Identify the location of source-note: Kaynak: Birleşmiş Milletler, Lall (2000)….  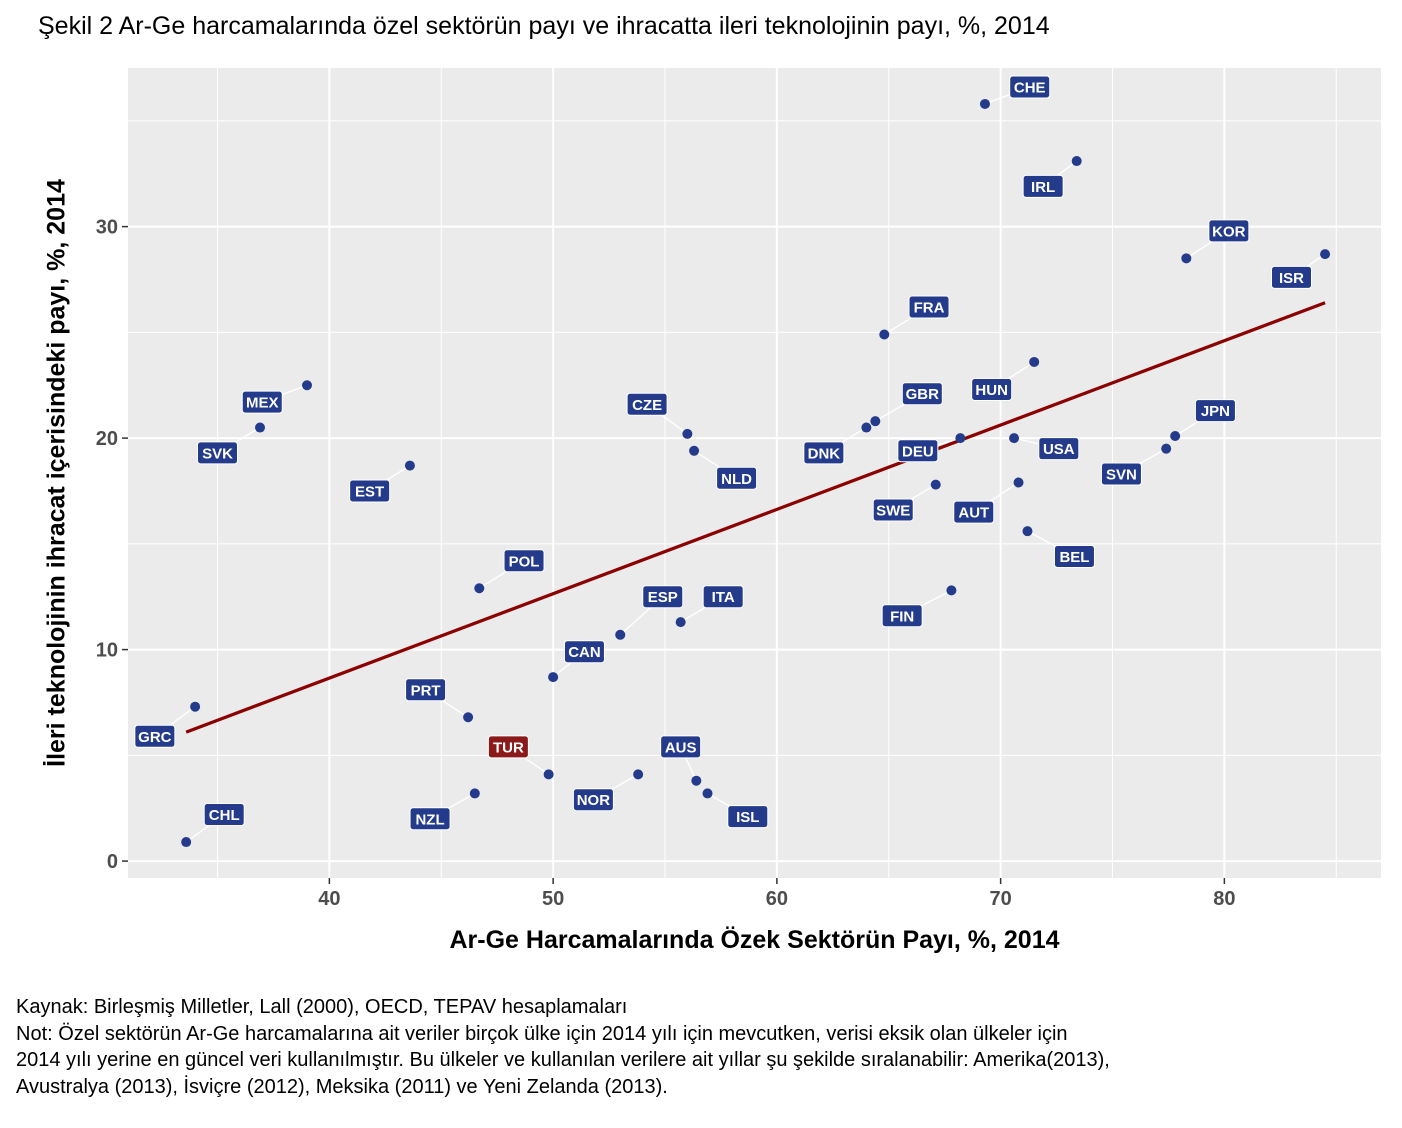
(322, 1007).